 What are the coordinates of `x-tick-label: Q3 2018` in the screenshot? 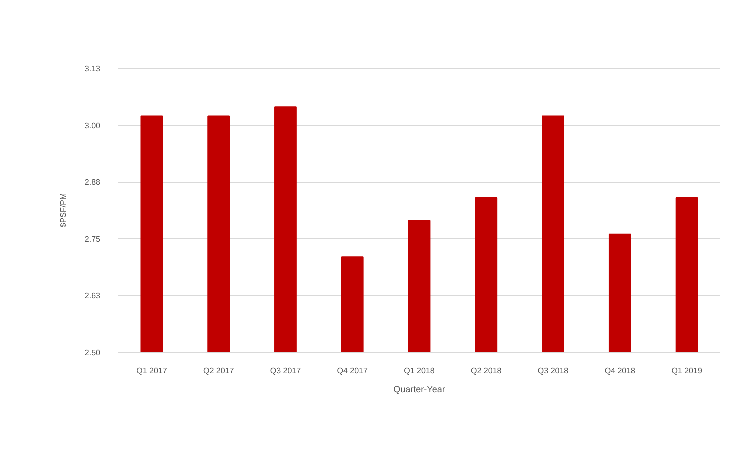 It's located at (554, 371).